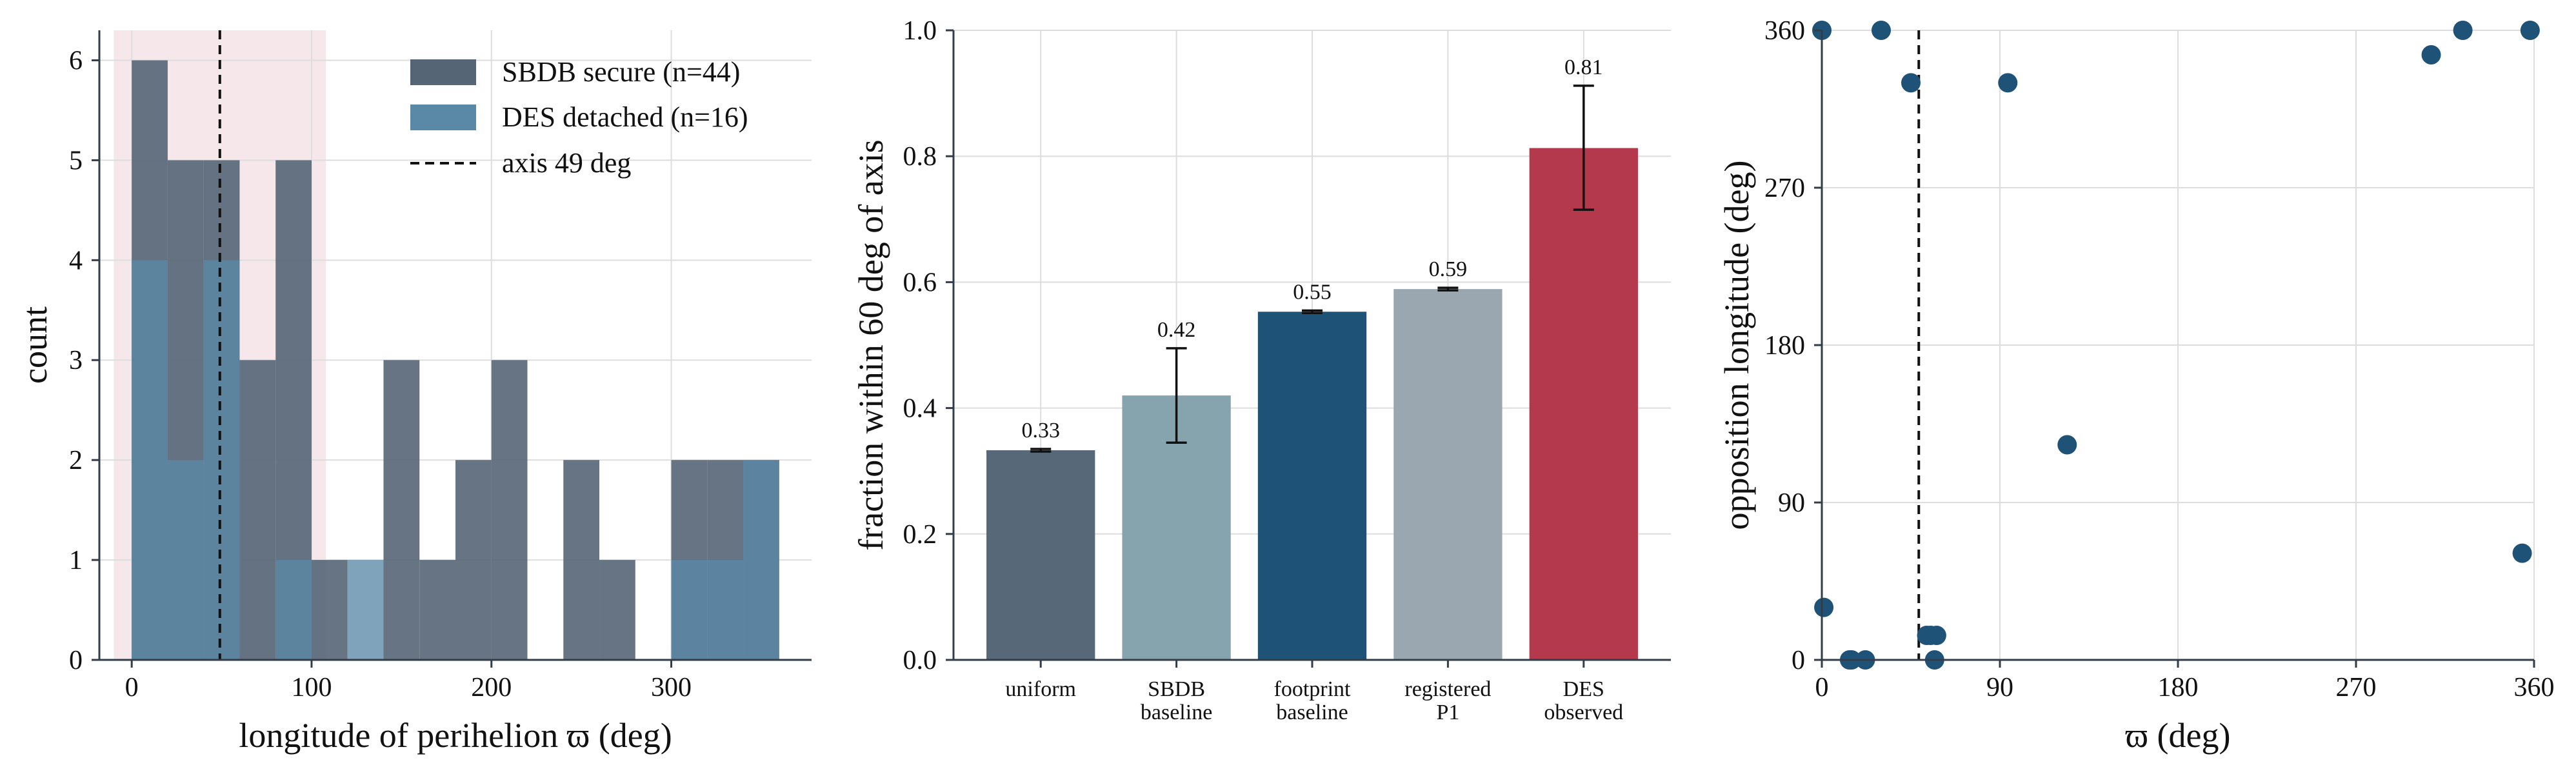  Describe the element at coordinates (455, 736) in the screenshot. I see `hist-x-label: longitude of perihelion ϖ (deg)` at that location.